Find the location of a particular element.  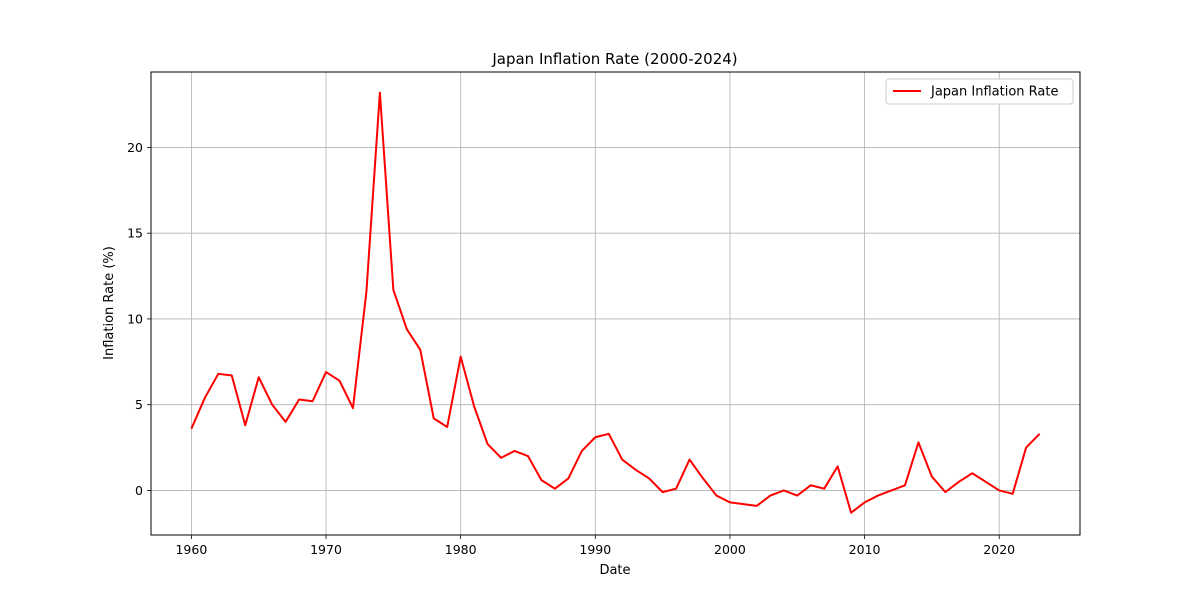

legend: Japan Inflation Rate is located at coordinates (979, 91).